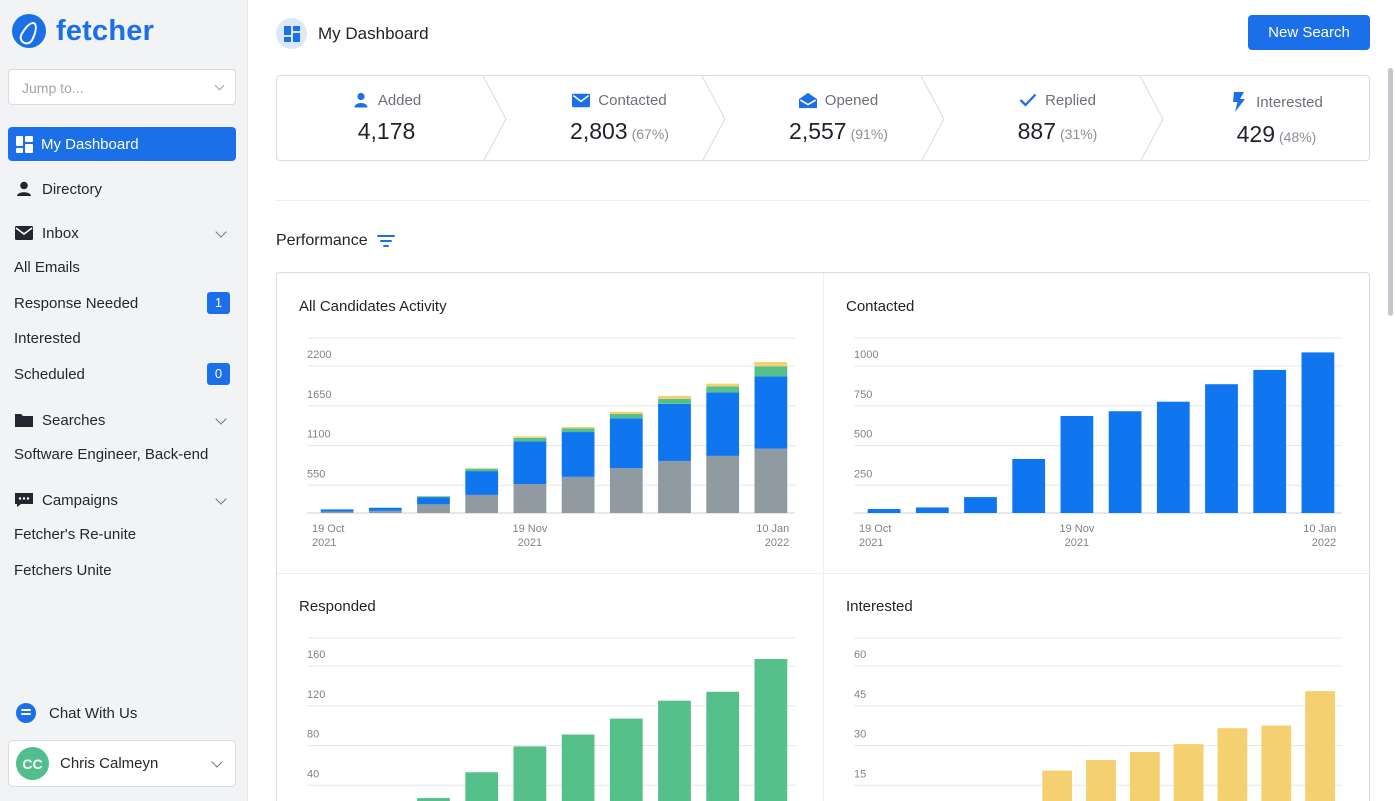 This screenshot has width=1395, height=801. What do you see at coordinates (871, 543) in the screenshot?
I see `x-tick-label: 2021` at bounding box center [871, 543].